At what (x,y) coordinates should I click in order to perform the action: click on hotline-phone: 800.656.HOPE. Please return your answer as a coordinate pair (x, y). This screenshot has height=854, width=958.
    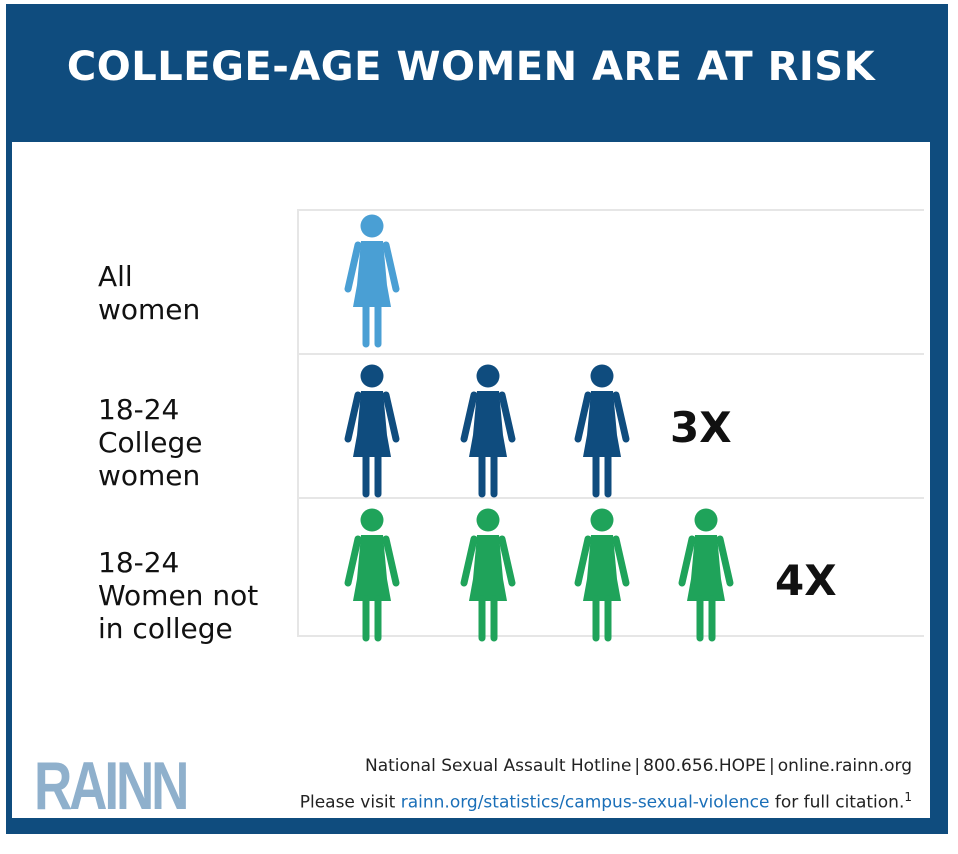
    Looking at the image, I should click on (705, 766).